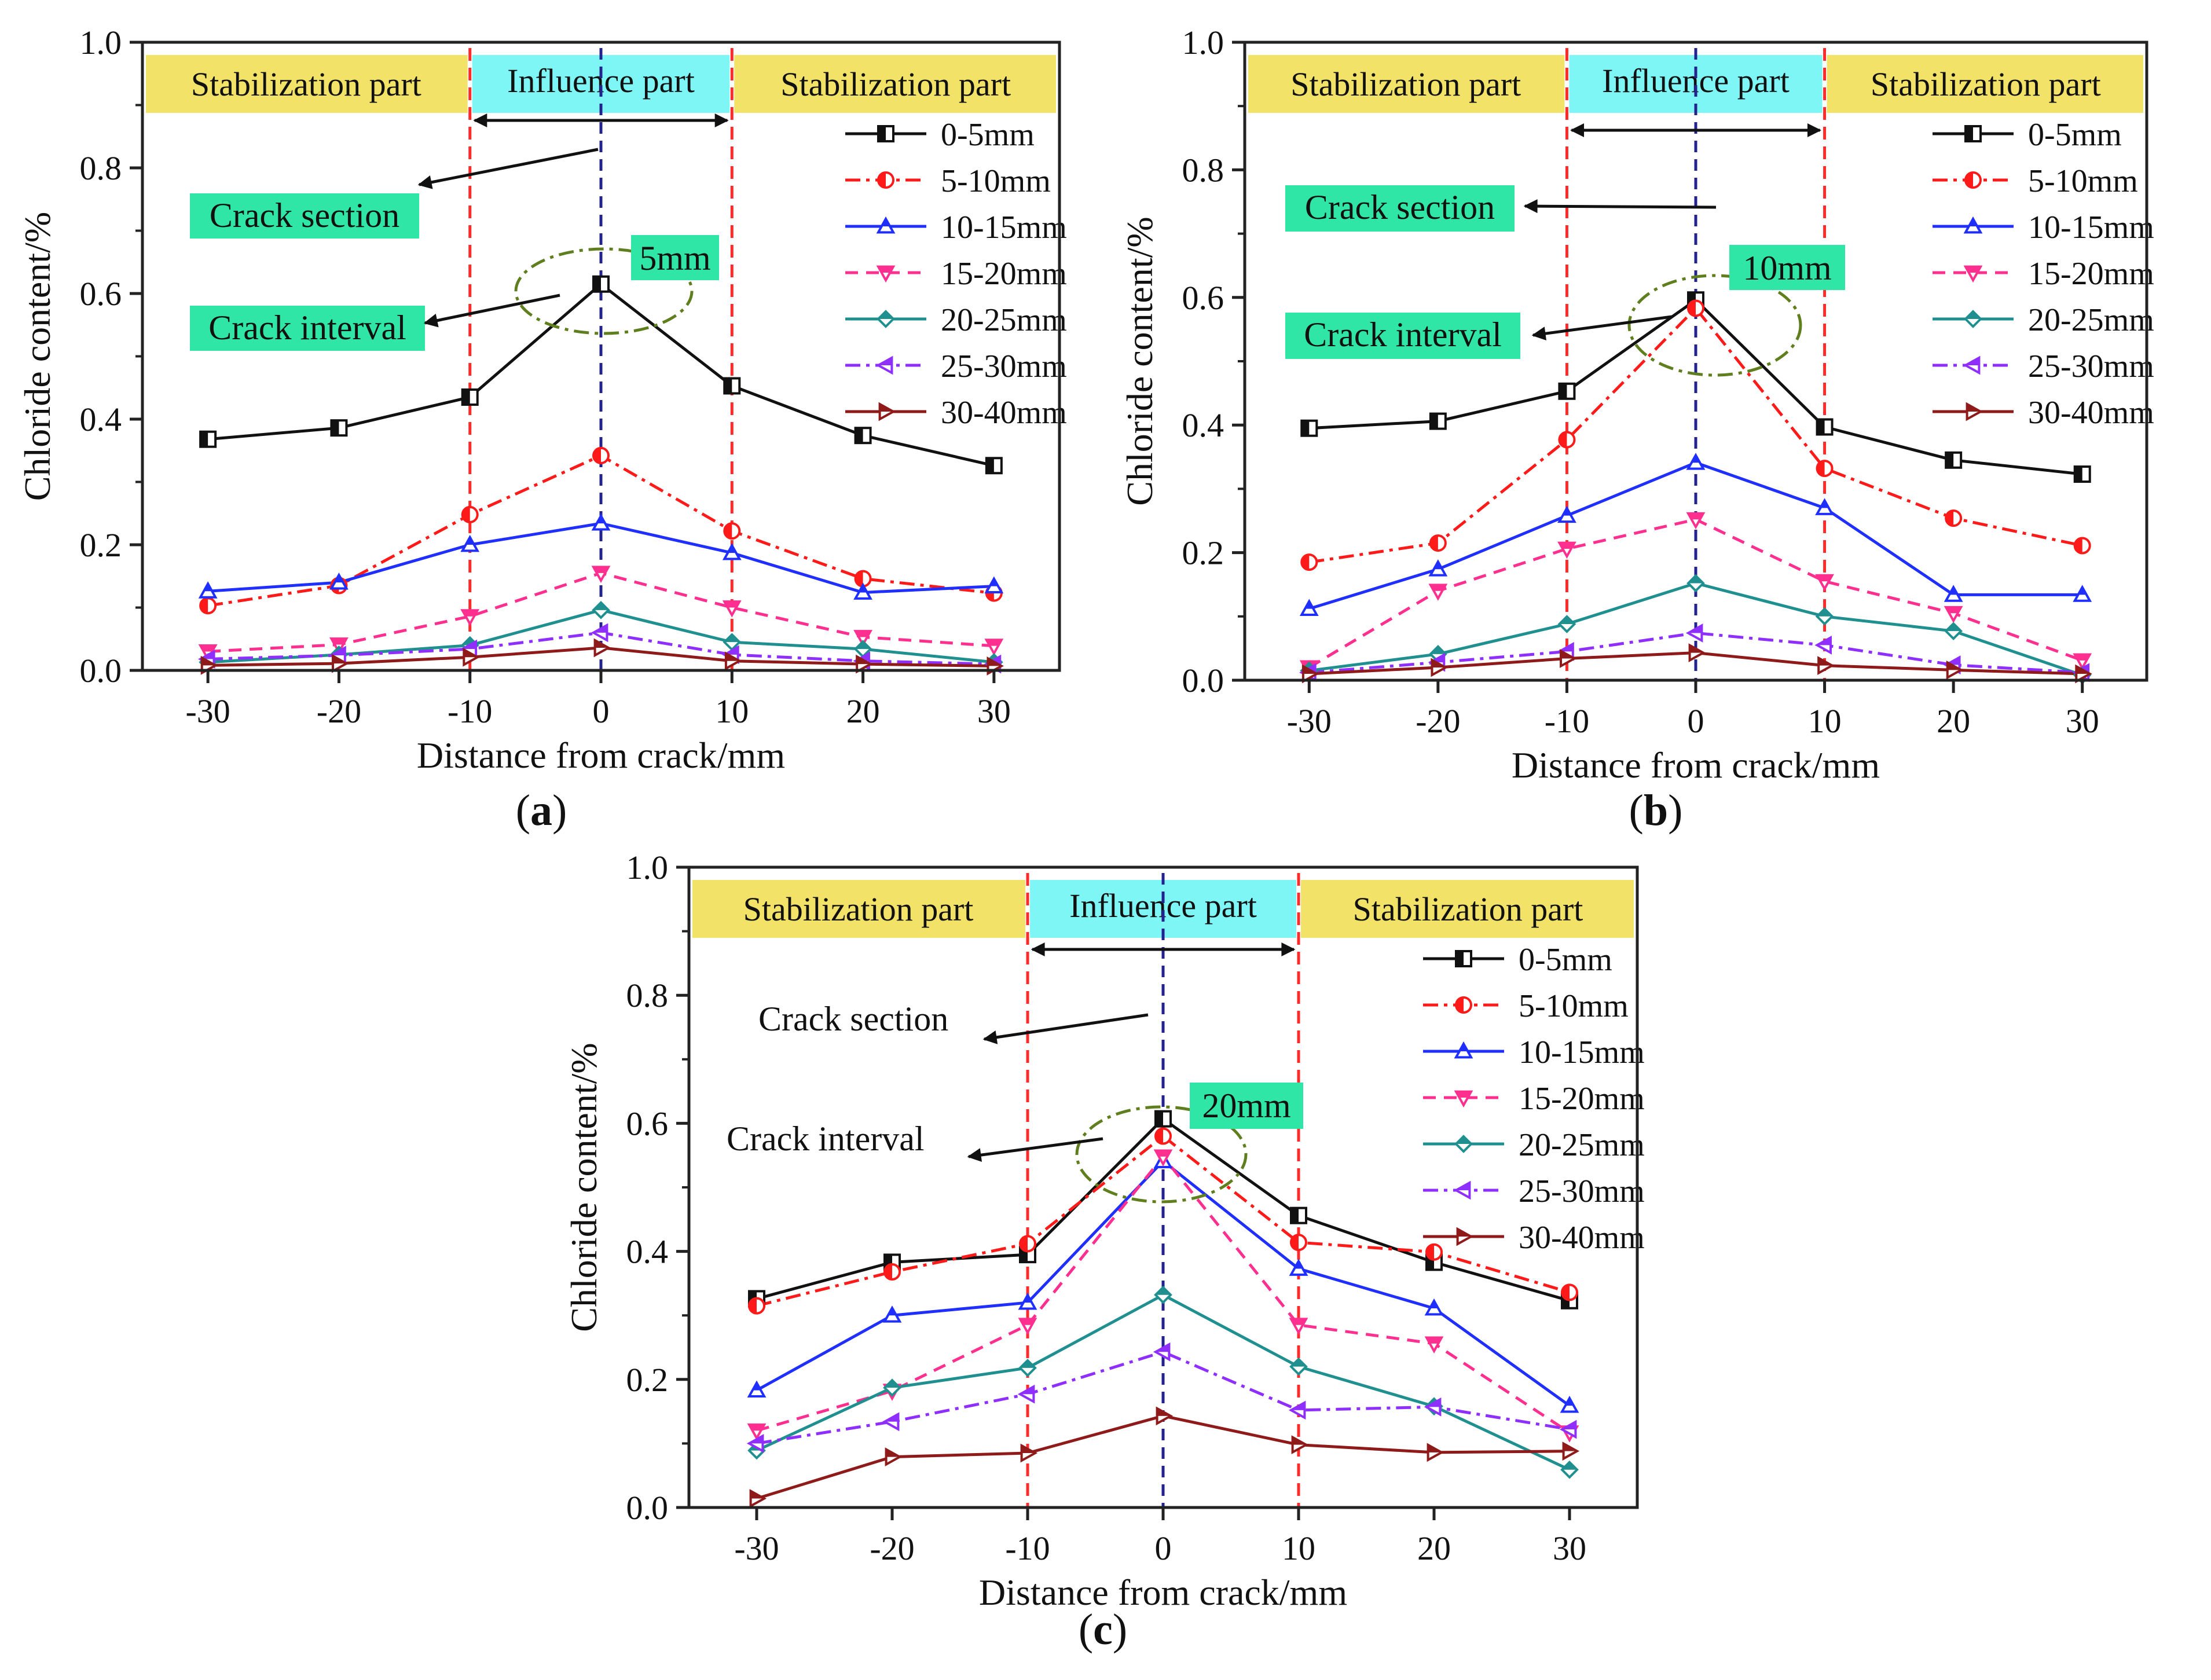 The image size is (2211, 1680). Describe the element at coordinates (1299, 1265) in the screenshot. I see `data-point-10-15mm-x10-half` at that location.